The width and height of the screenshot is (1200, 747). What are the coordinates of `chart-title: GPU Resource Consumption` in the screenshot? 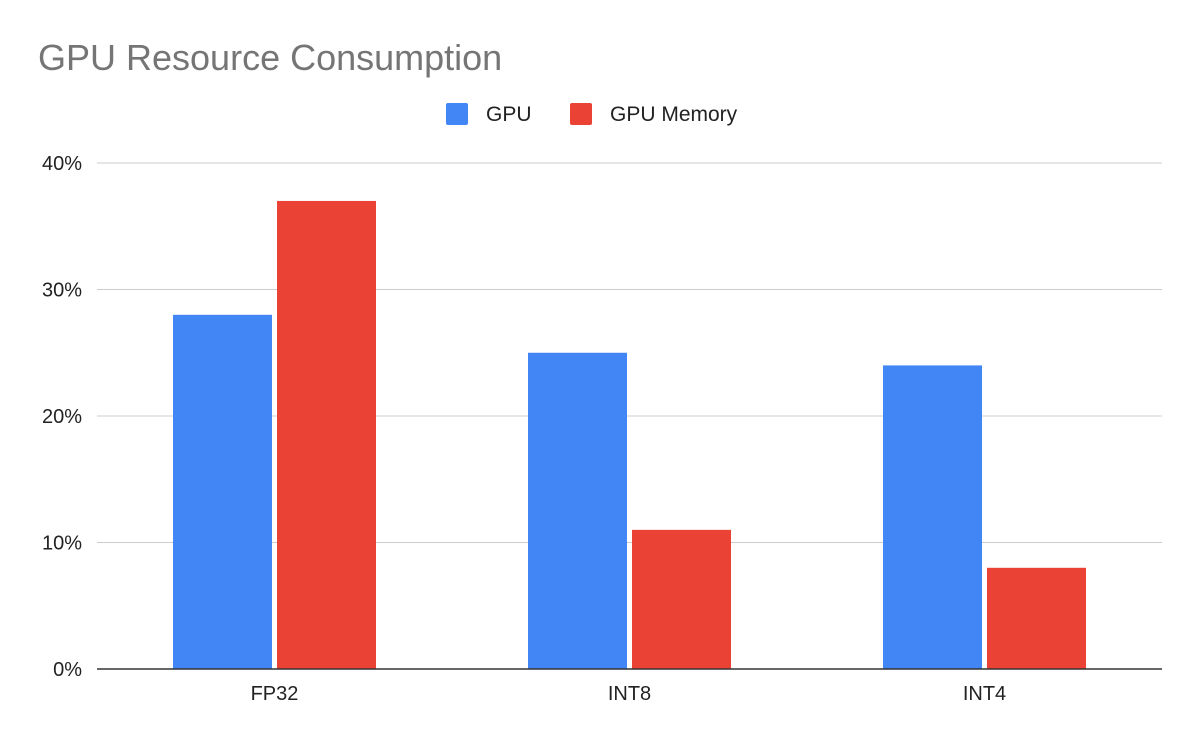 It's located at (270, 57).